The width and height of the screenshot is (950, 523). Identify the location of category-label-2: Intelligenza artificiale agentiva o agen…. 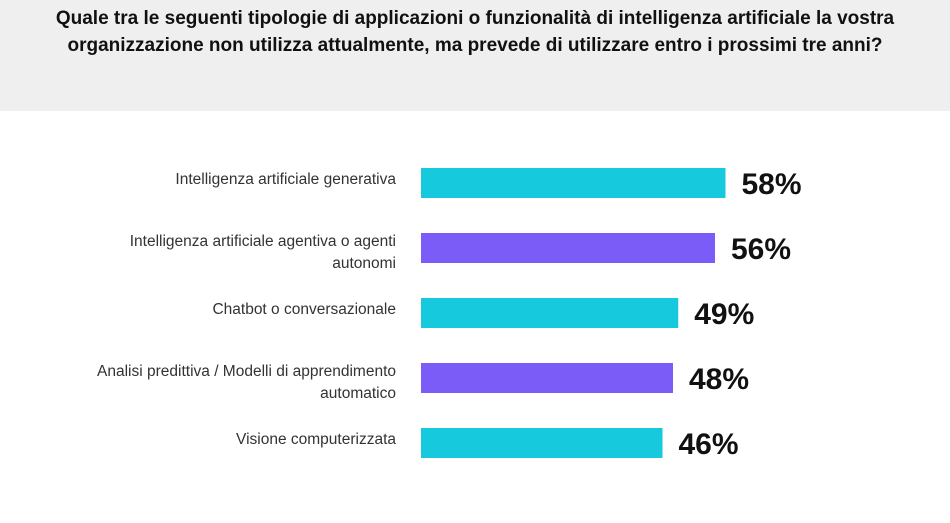
(263, 252).